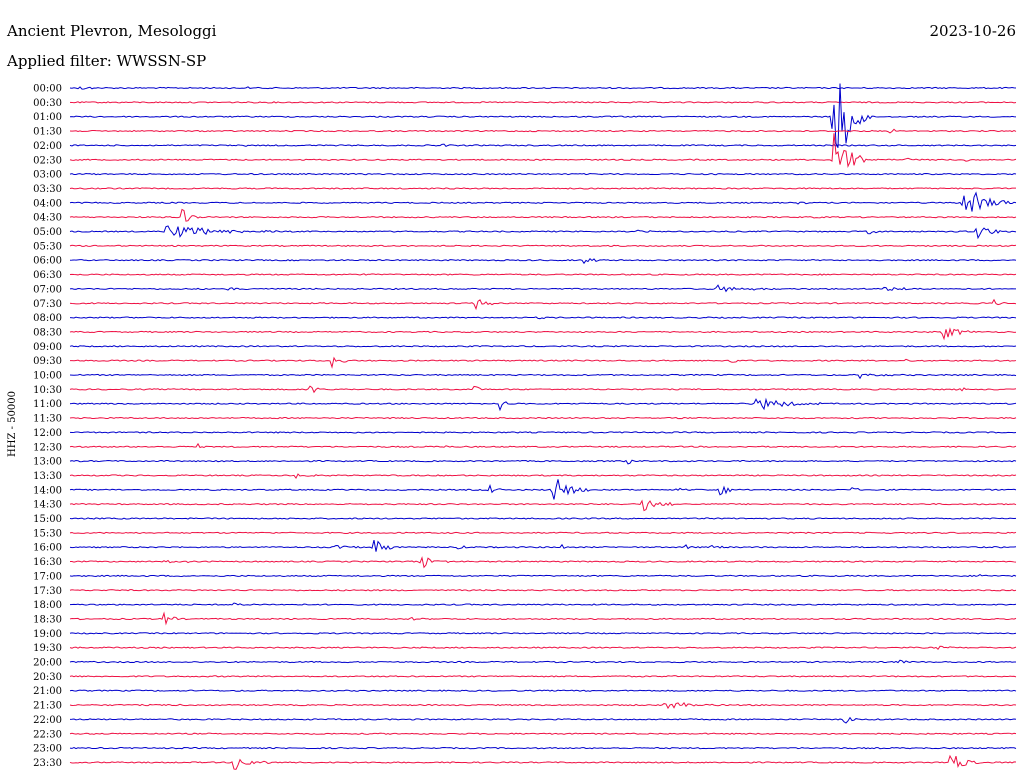 The height and width of the screenshot is (780, 1024). I want to click on time-label: 07:00, so click(47, 289).